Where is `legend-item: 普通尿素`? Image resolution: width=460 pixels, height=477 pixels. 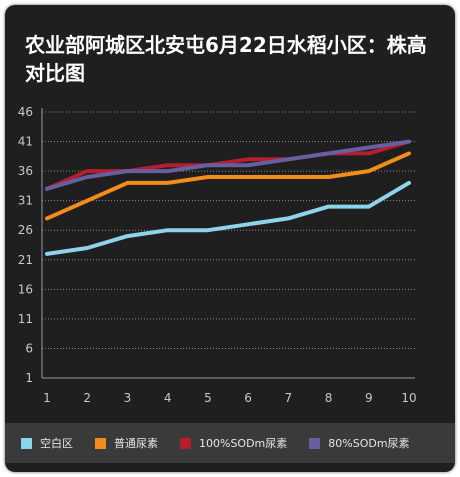 legend-item: 普通尿素 is located at coordinates (126, 443).